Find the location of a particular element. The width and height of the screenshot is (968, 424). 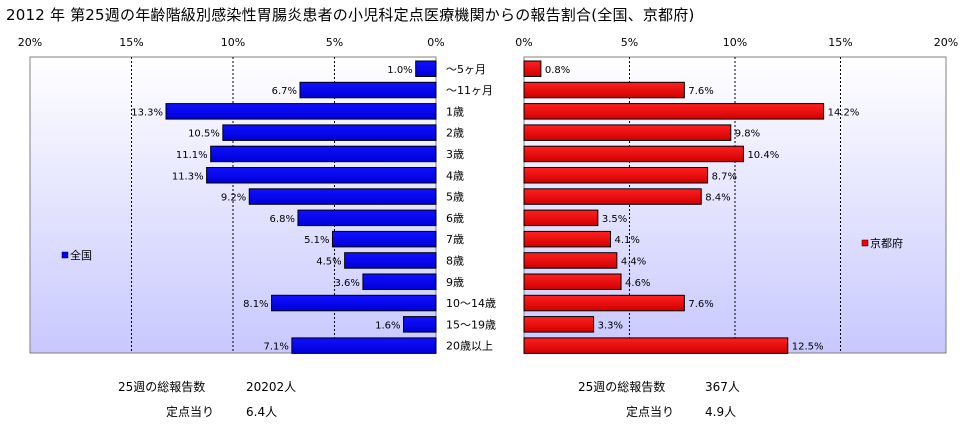

legend-national-swatch is located at coordinates (65, 255).